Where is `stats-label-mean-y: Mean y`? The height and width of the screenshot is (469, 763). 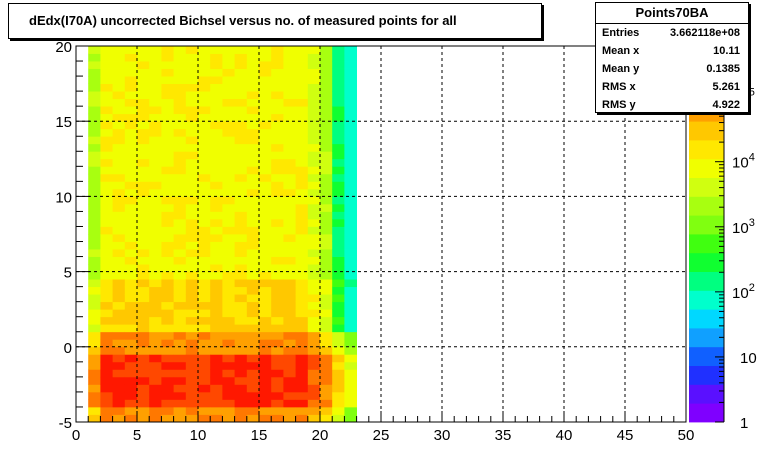
stats-label-mean-y: Mean y is located at coordinates (621, 69).